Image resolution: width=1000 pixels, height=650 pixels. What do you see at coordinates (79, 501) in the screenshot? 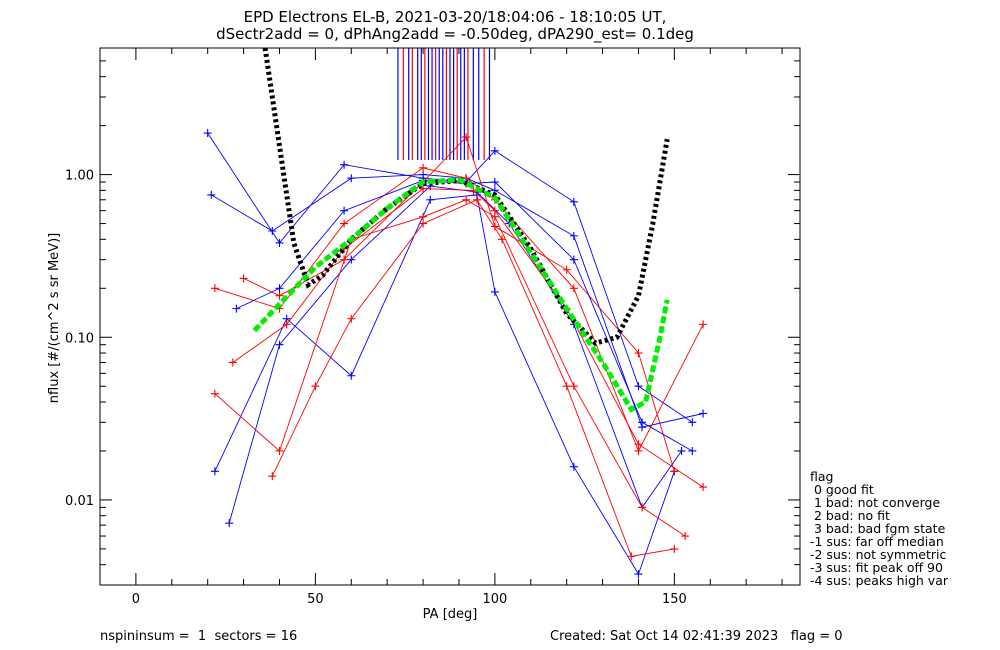
I see `y-tick-label: 0.01` at bounding box center [79, 501].